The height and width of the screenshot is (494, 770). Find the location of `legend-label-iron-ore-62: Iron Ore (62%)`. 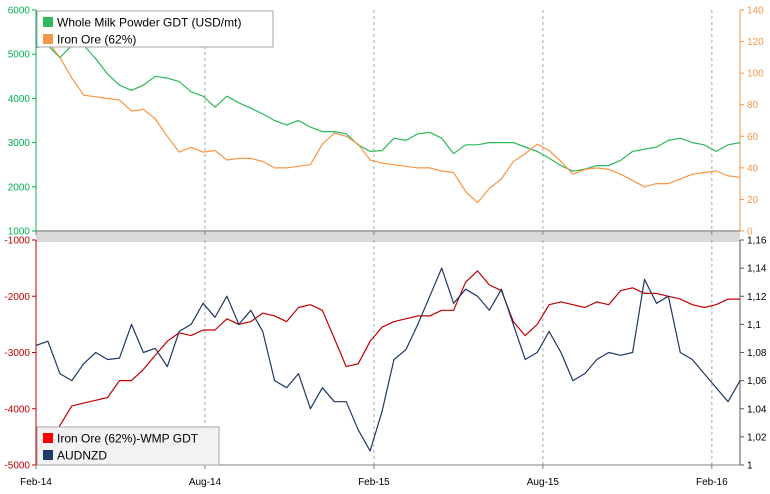

legend-label-iron-ore-62: Iron Ore (62%) is located at coordinates (96, 40).